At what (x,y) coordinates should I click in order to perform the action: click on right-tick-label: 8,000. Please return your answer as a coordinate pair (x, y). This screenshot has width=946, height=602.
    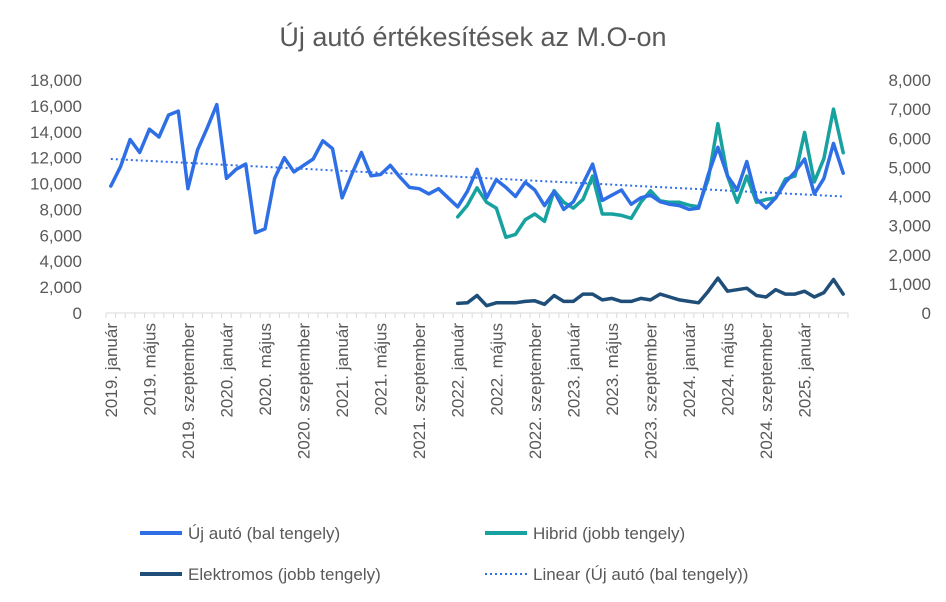
    Looking at the image, I should click on (909, 80).